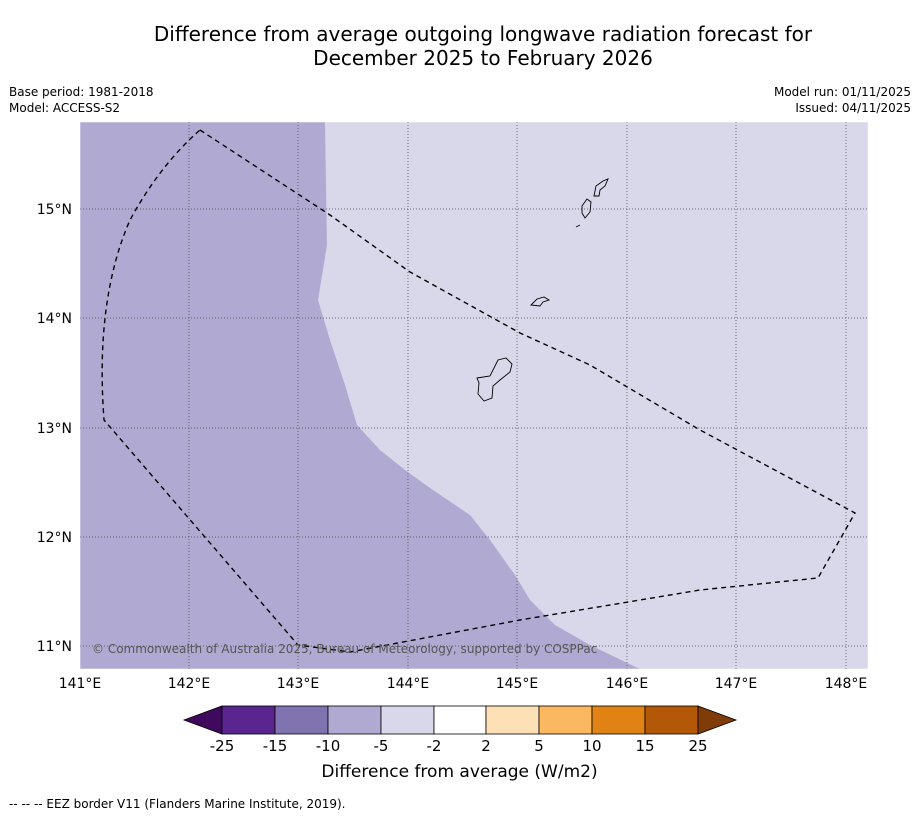  I want to click on x-tick-label: 141°E, so click(80, 684).